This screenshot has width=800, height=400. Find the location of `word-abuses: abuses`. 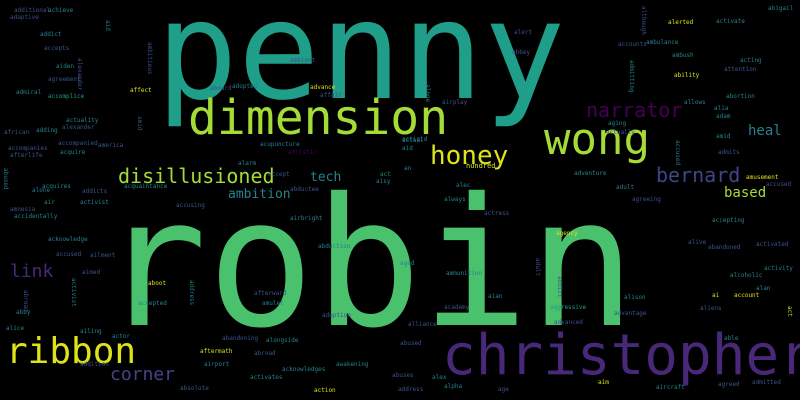

word-abuses: abuses is located at coordinates (403, 375).